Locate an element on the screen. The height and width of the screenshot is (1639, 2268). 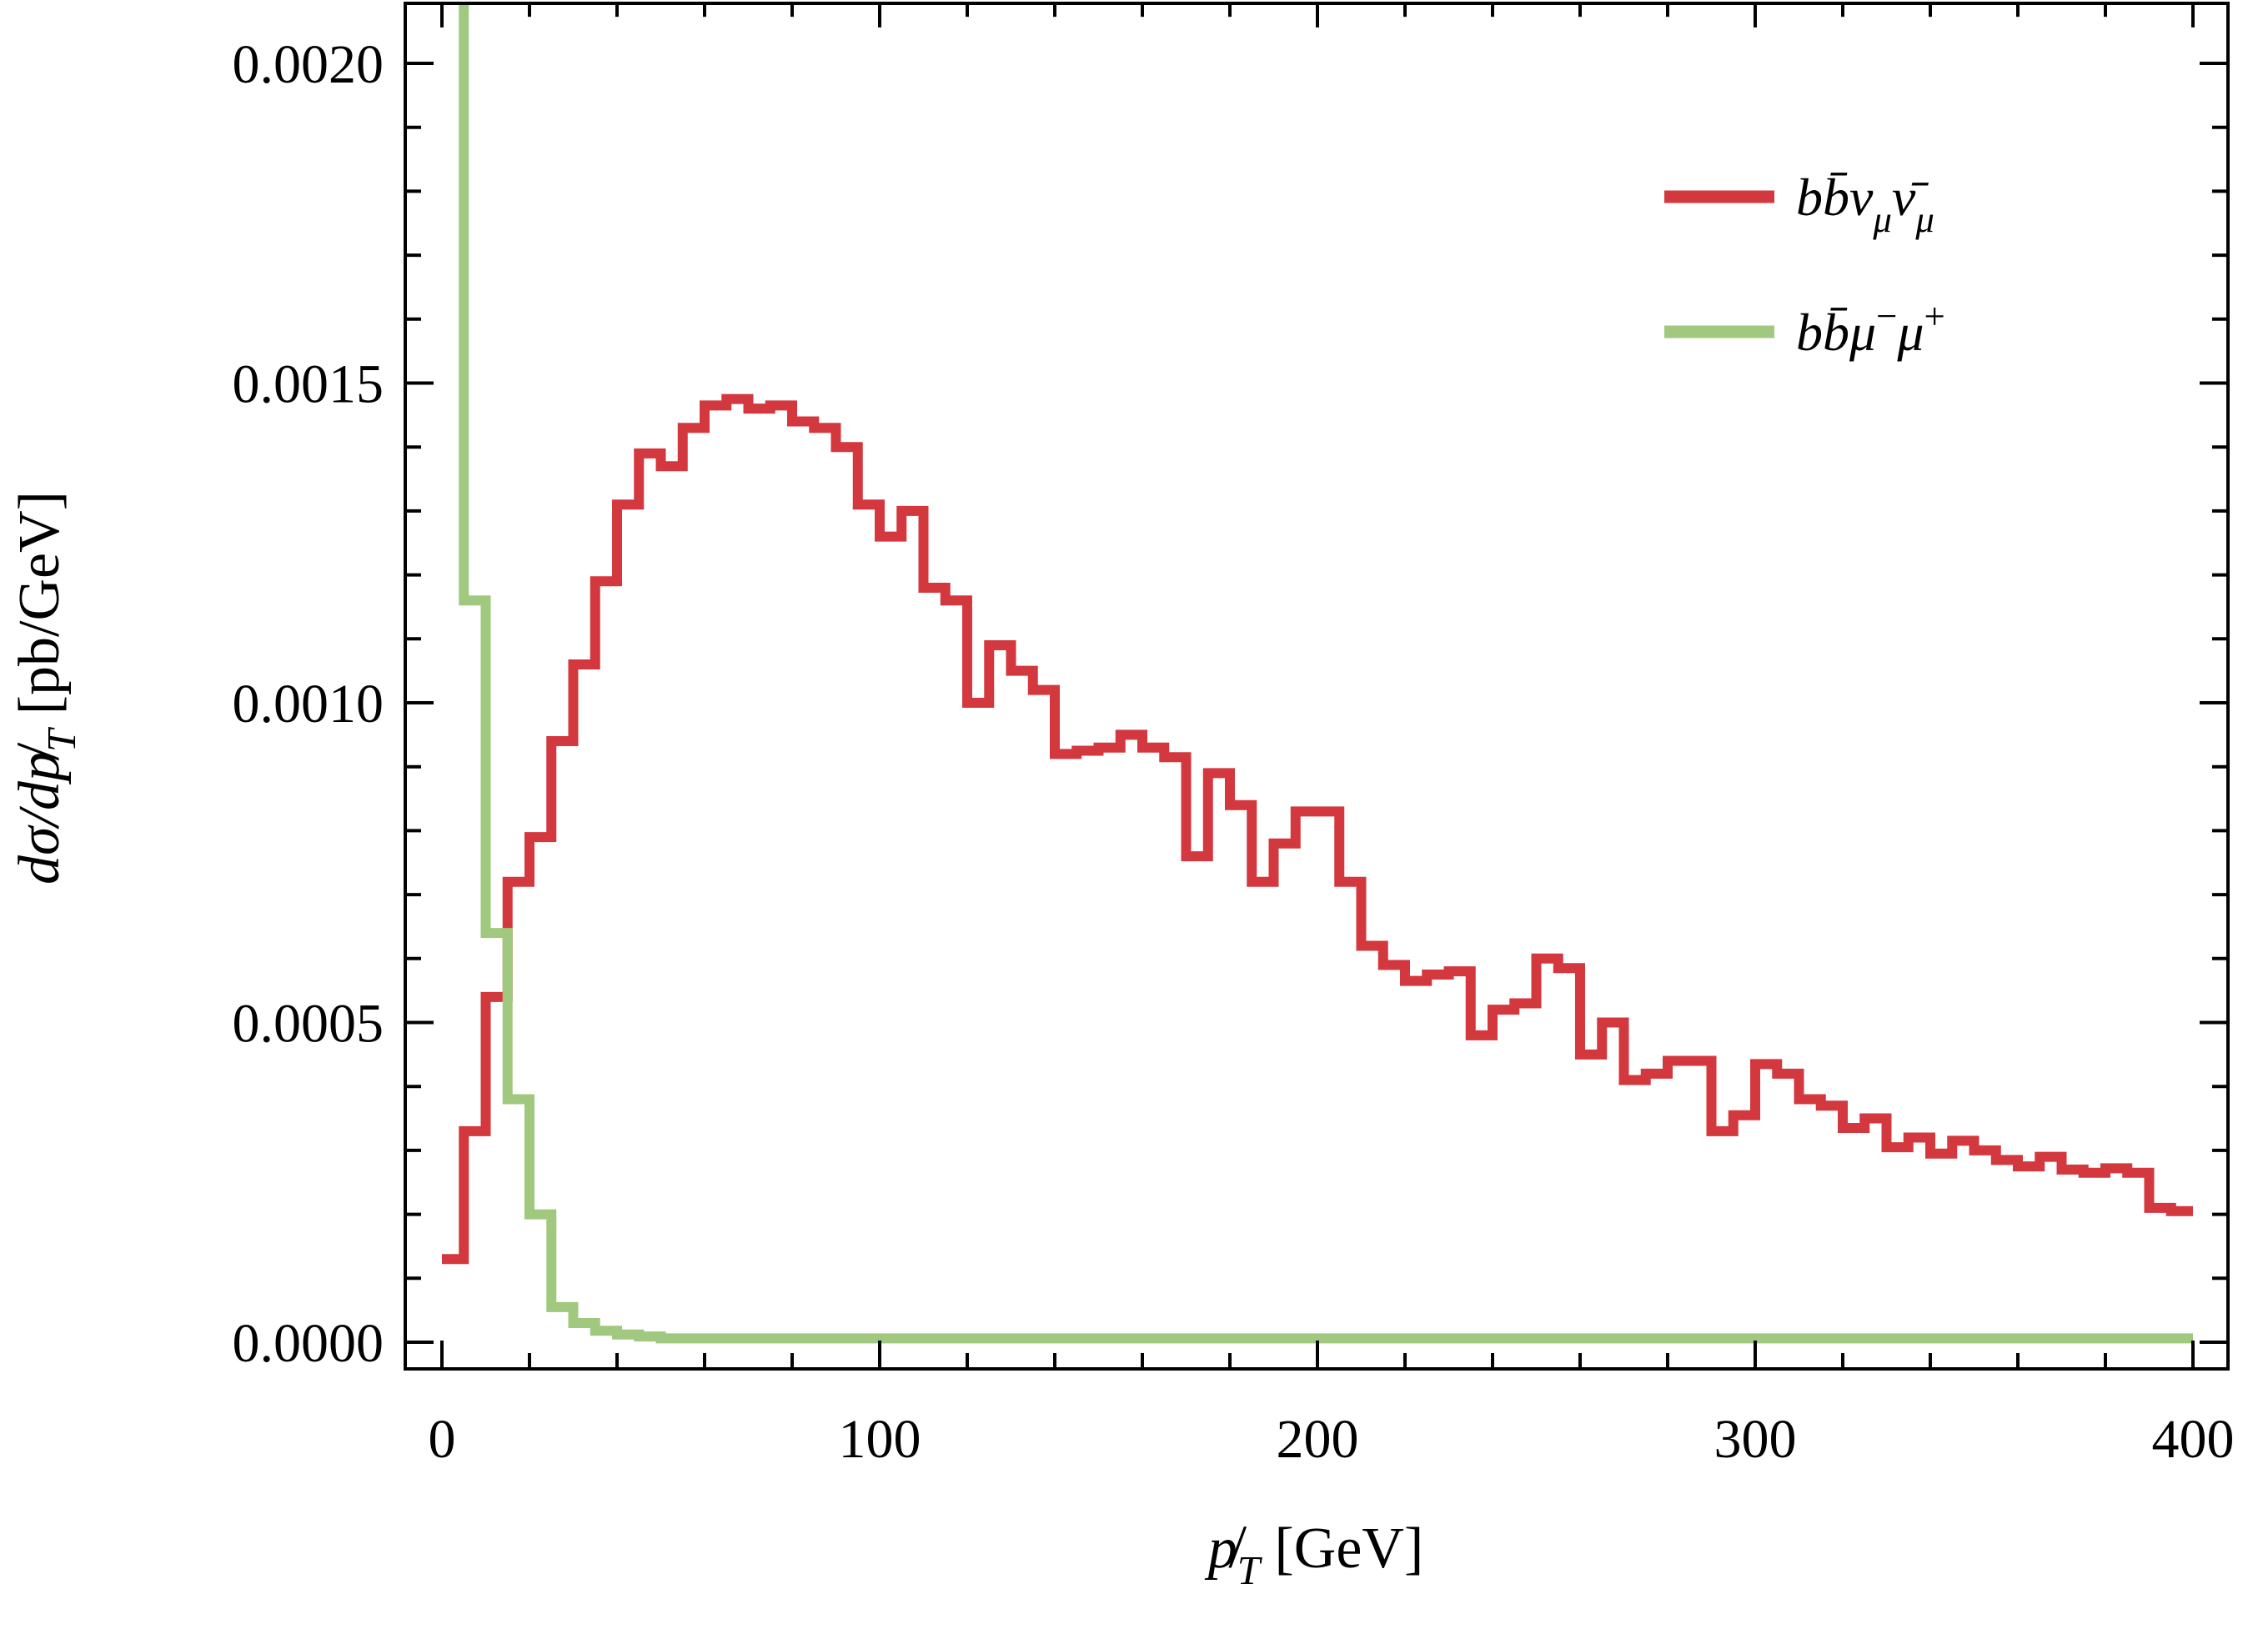
x-tick-label: 100 is located at coordinates (880, 1439).